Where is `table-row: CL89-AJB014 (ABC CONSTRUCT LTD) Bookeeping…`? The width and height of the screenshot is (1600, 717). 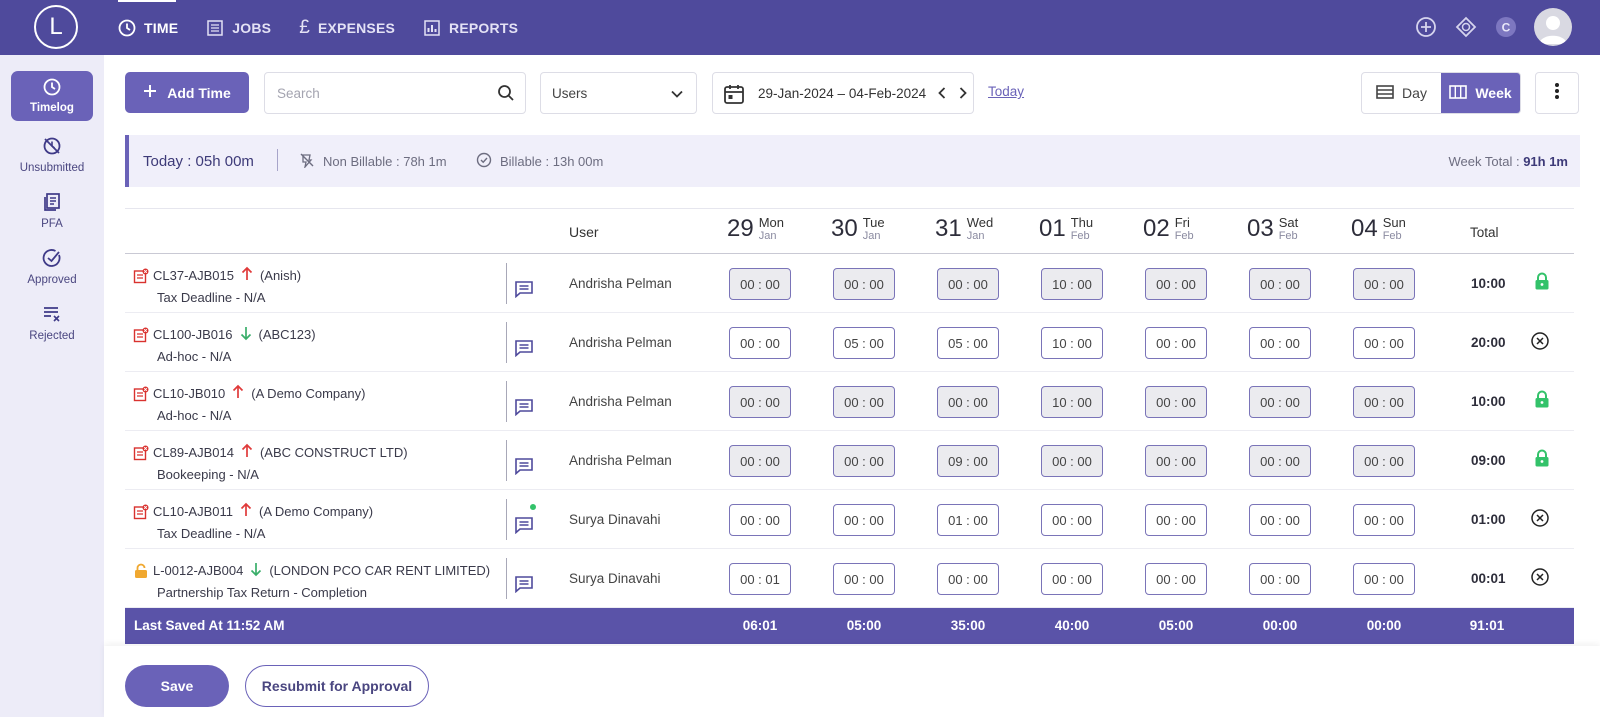
table-row: CL89-AJB014 (ABC CONSTRUCT LTD) Bookeeping… is located at coordinates (849, 460).